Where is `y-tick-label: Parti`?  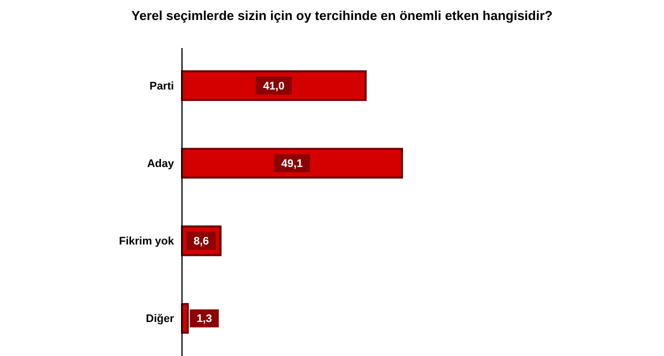 y-tick-label: Parti is located at coordinates (162, 86).